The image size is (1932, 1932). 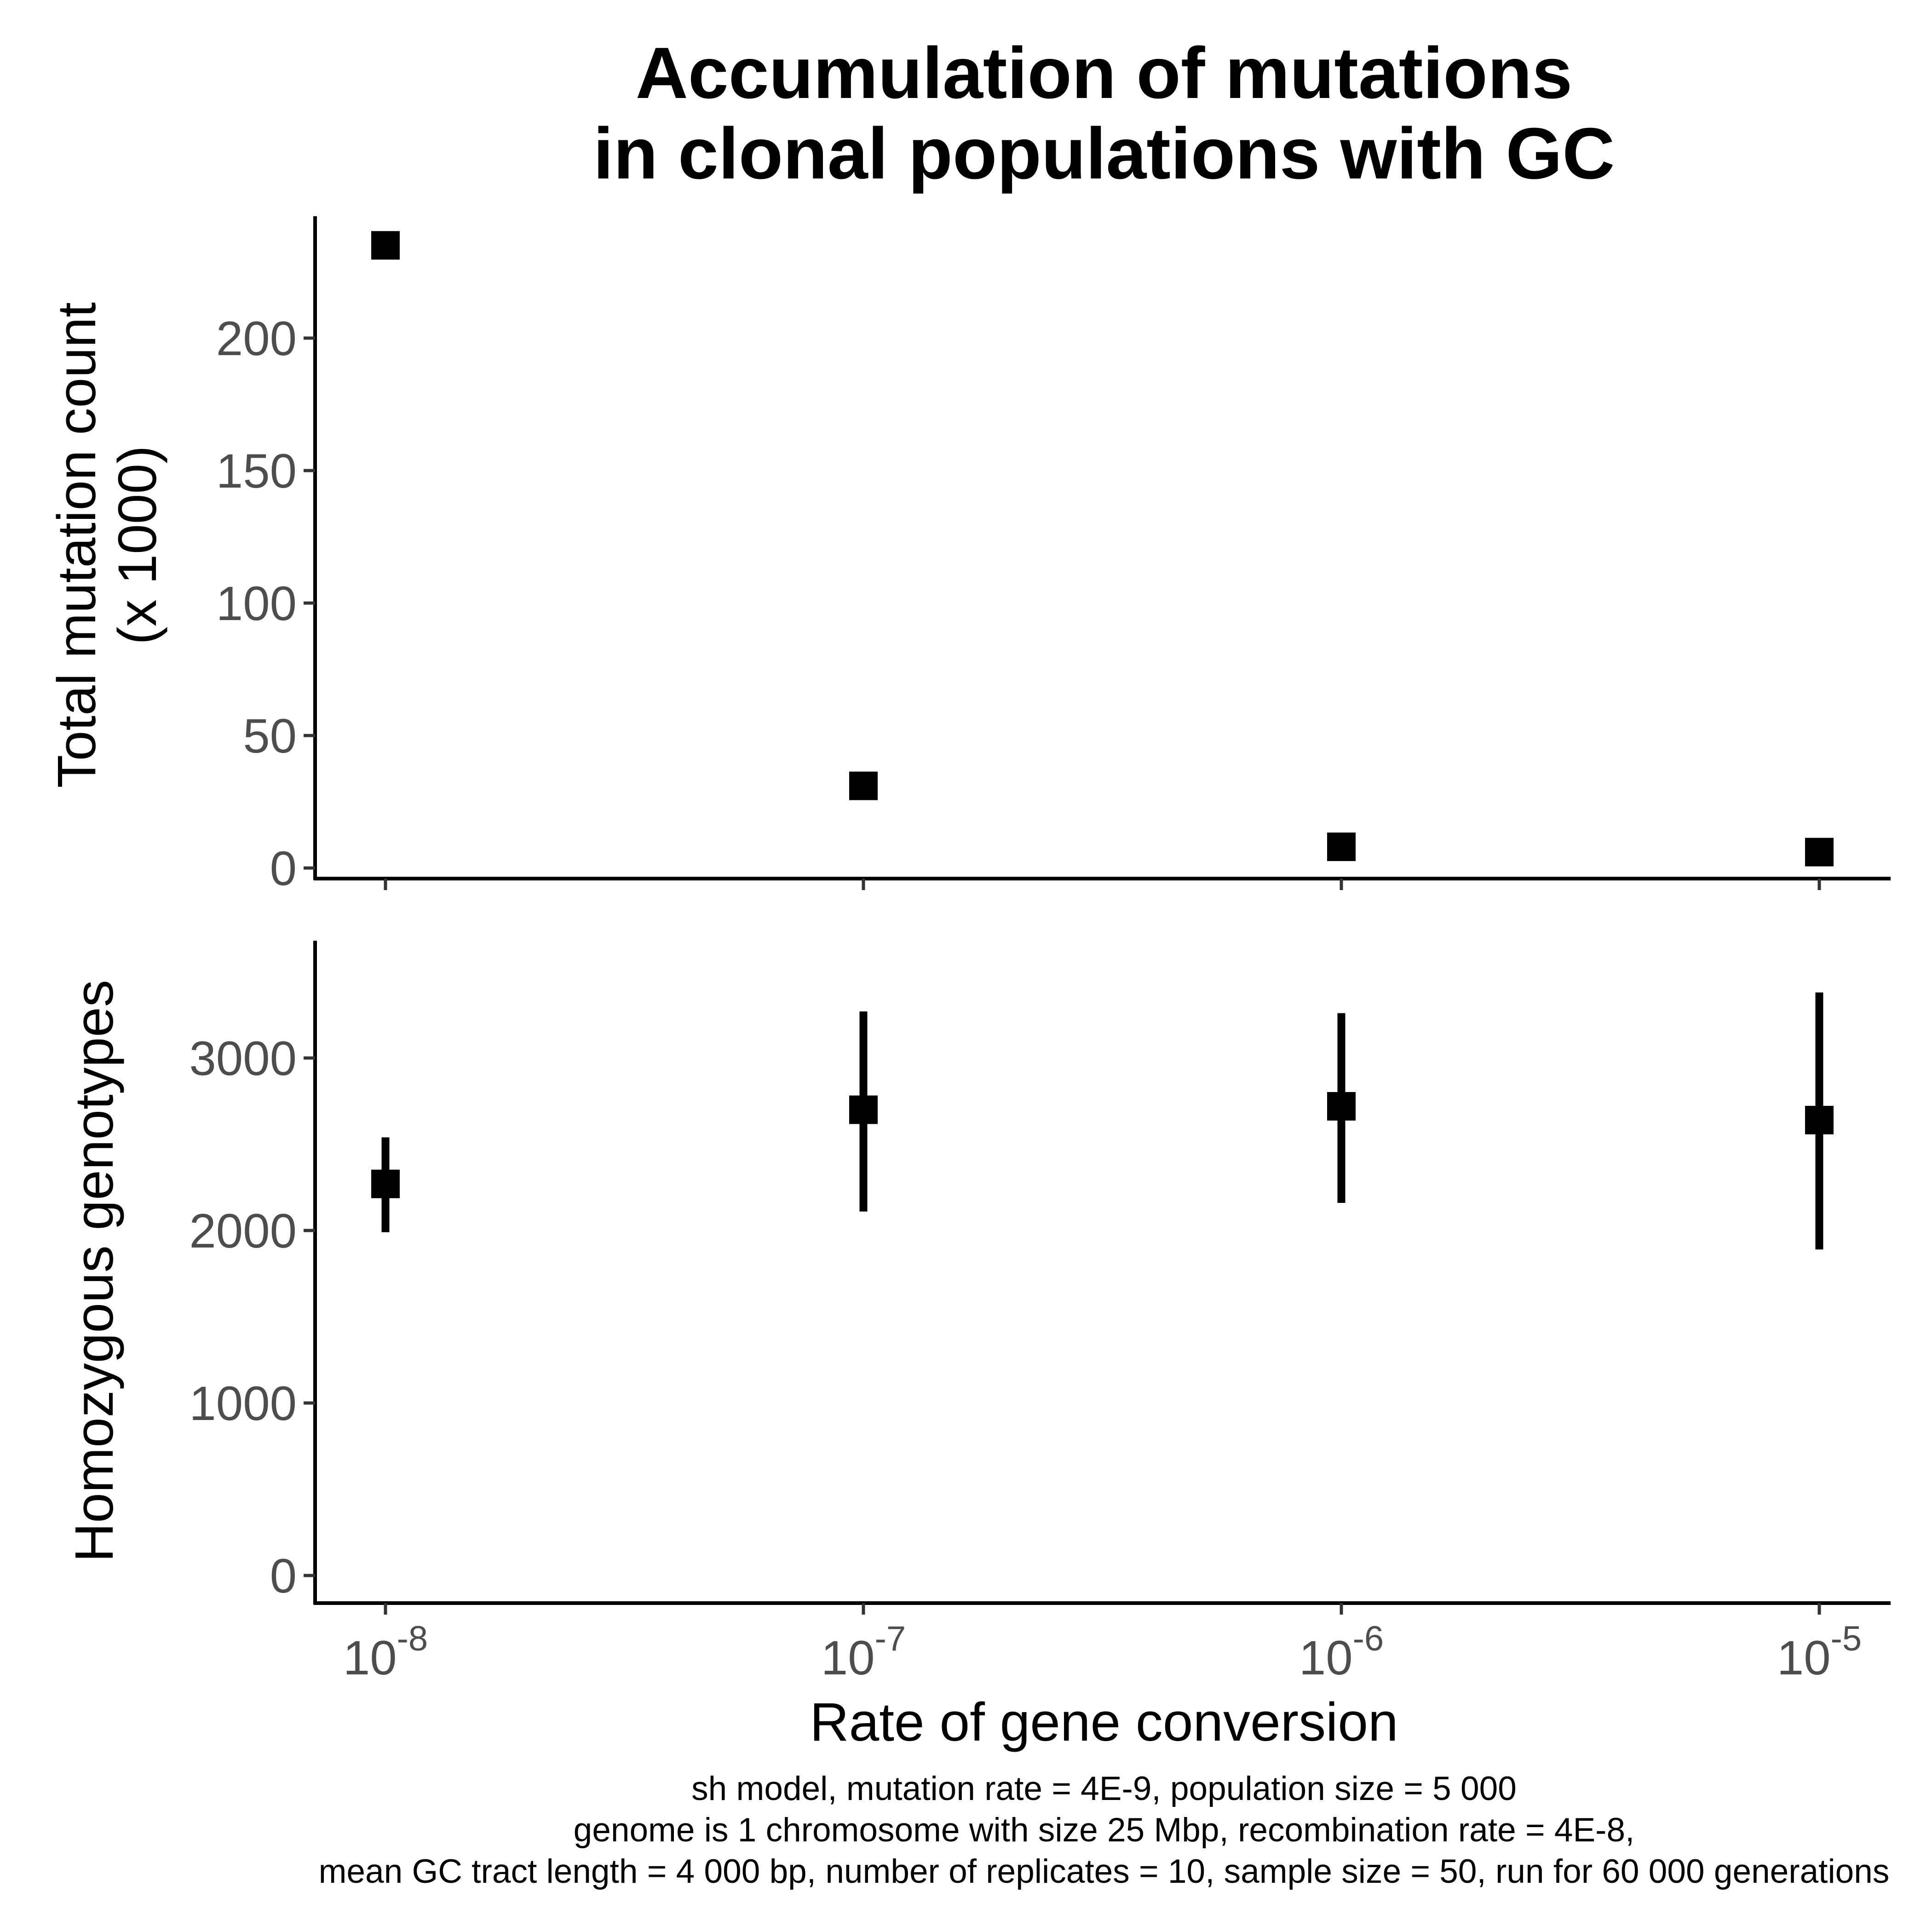 What do you see at coordinates (1104, 1722) in the screenshot?
I see `x-axis-label: Rate of gene conversion` at bounding box center [1104, 1722].